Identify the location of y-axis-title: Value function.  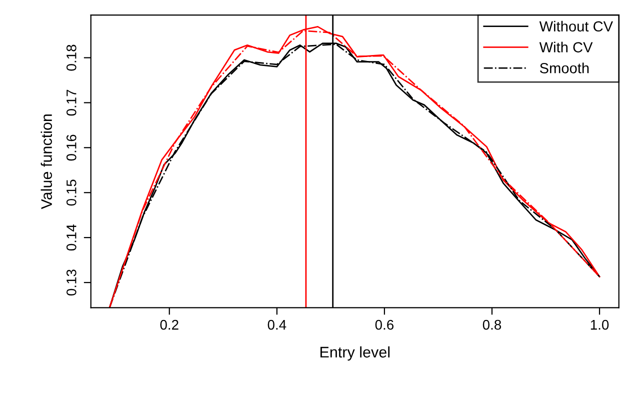
(46, 162).